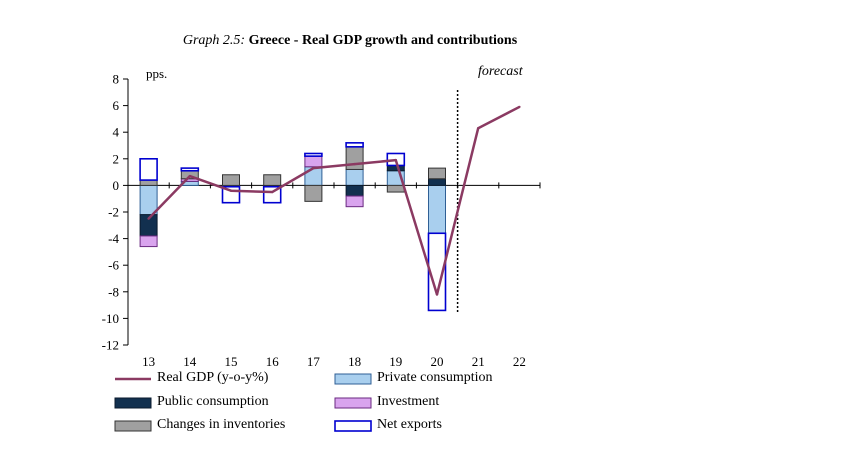 This screenshot has width=863, height=455. I want to click on legend-swatch-investment, so click(353, 403).